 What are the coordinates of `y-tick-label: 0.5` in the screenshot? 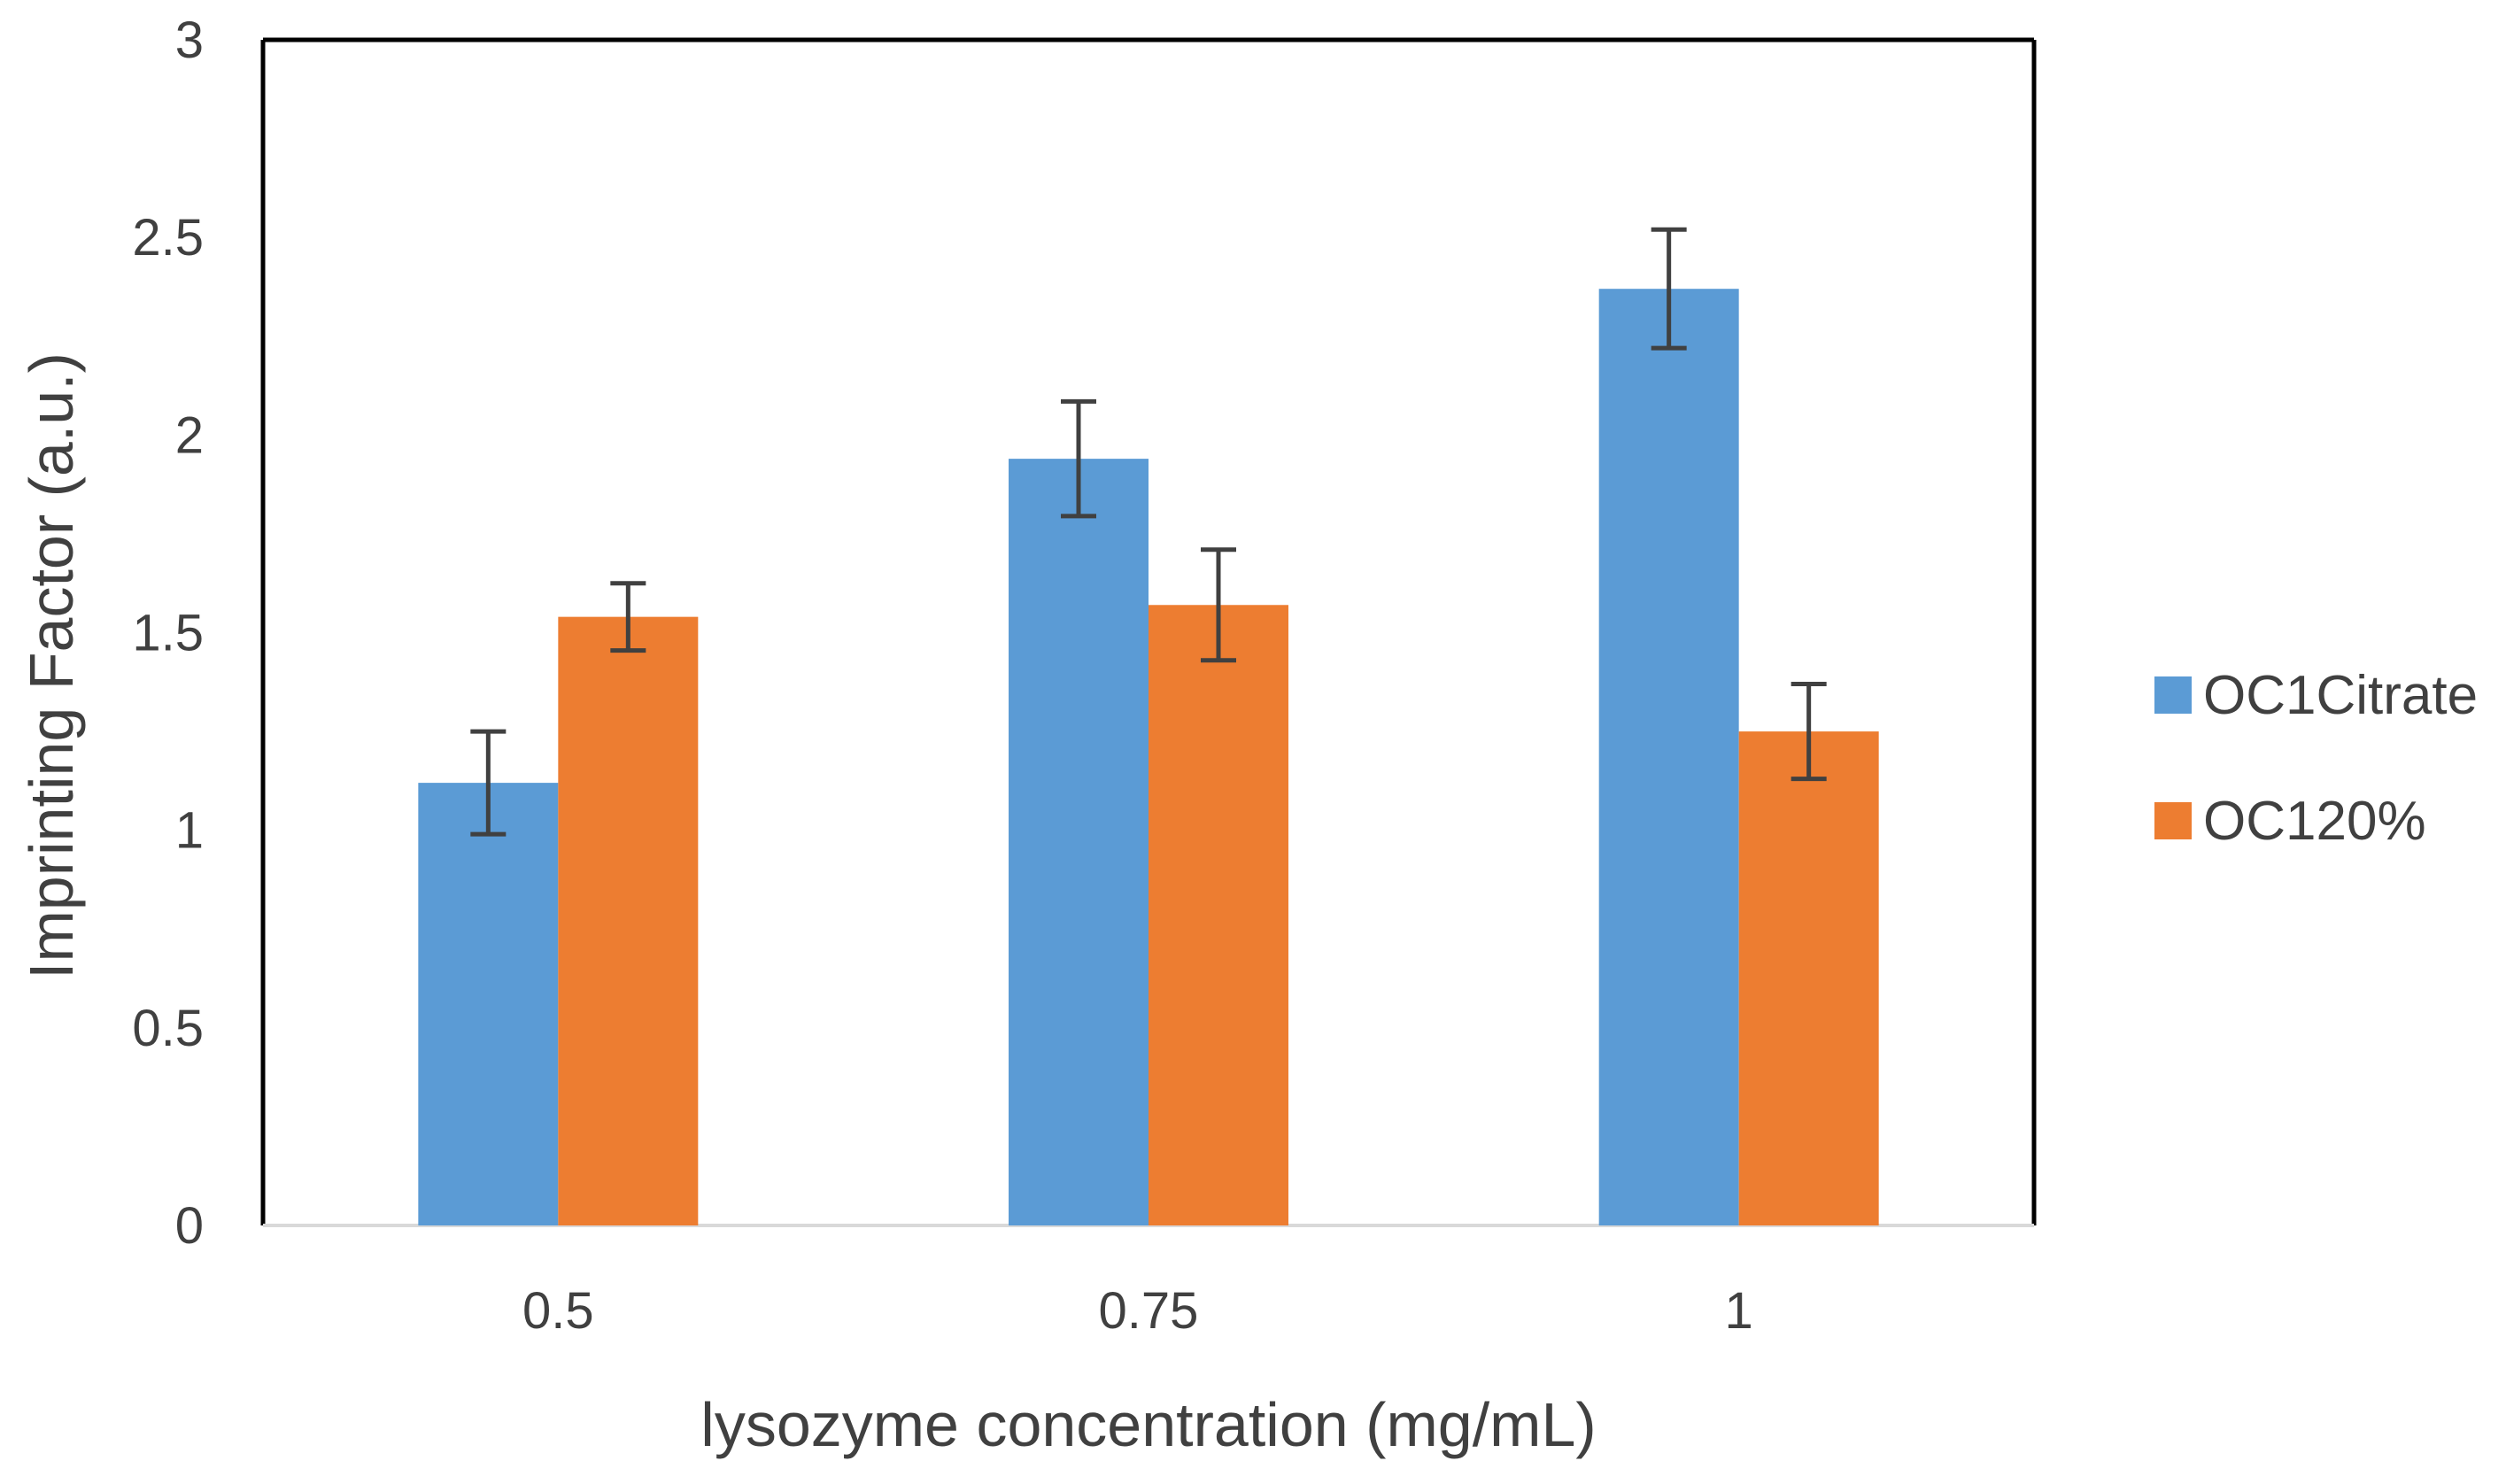 It's located at (168, 1028).